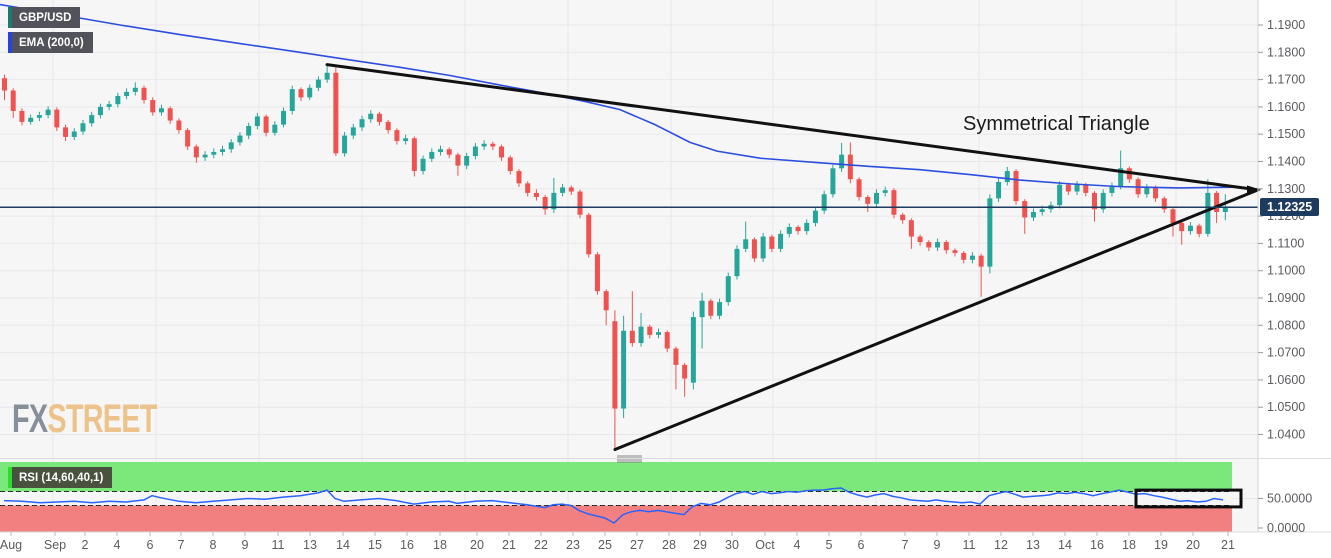  Describe the element at coordinates (1188, 498) in the screenshot. I see `rsi-highlight-box` at that location.